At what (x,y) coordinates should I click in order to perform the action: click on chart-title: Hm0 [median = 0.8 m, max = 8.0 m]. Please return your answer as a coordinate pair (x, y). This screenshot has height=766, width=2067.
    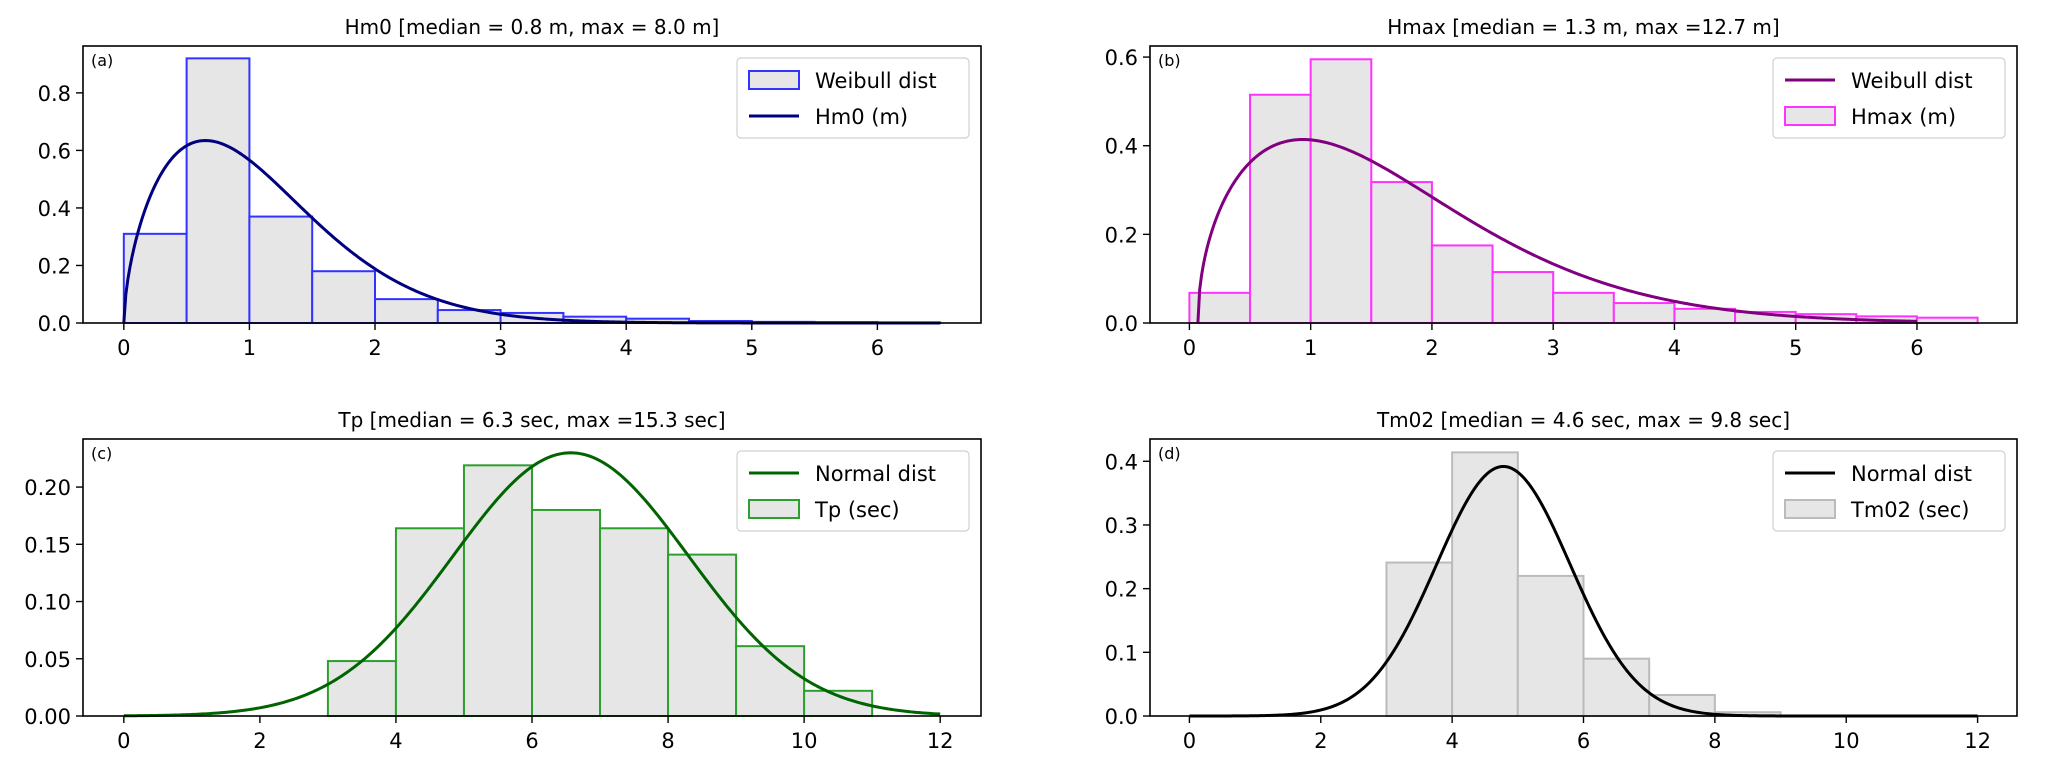
    Looking at the image, I should click on (532, 27).